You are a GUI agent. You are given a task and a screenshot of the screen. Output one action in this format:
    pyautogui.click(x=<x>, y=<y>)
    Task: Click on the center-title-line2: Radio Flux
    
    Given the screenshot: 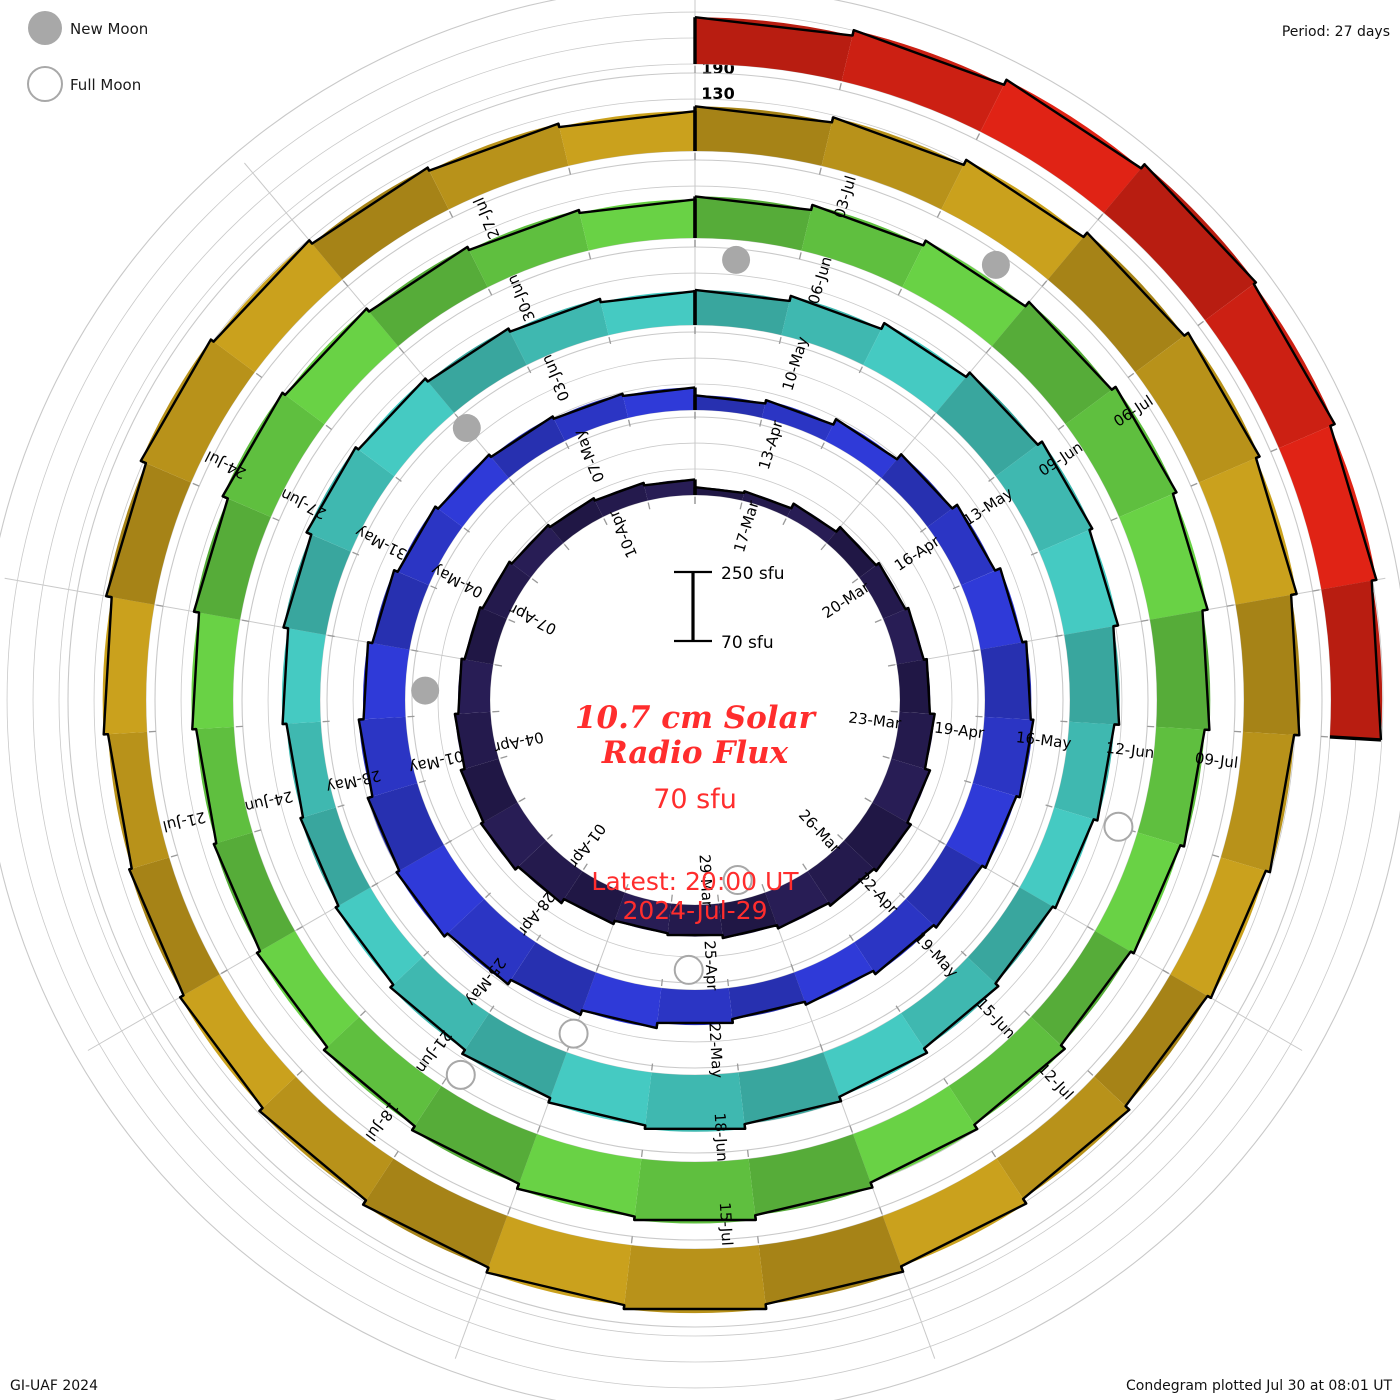 What is the action you would take?
    pyautogui.click(x=695, y=753)
    